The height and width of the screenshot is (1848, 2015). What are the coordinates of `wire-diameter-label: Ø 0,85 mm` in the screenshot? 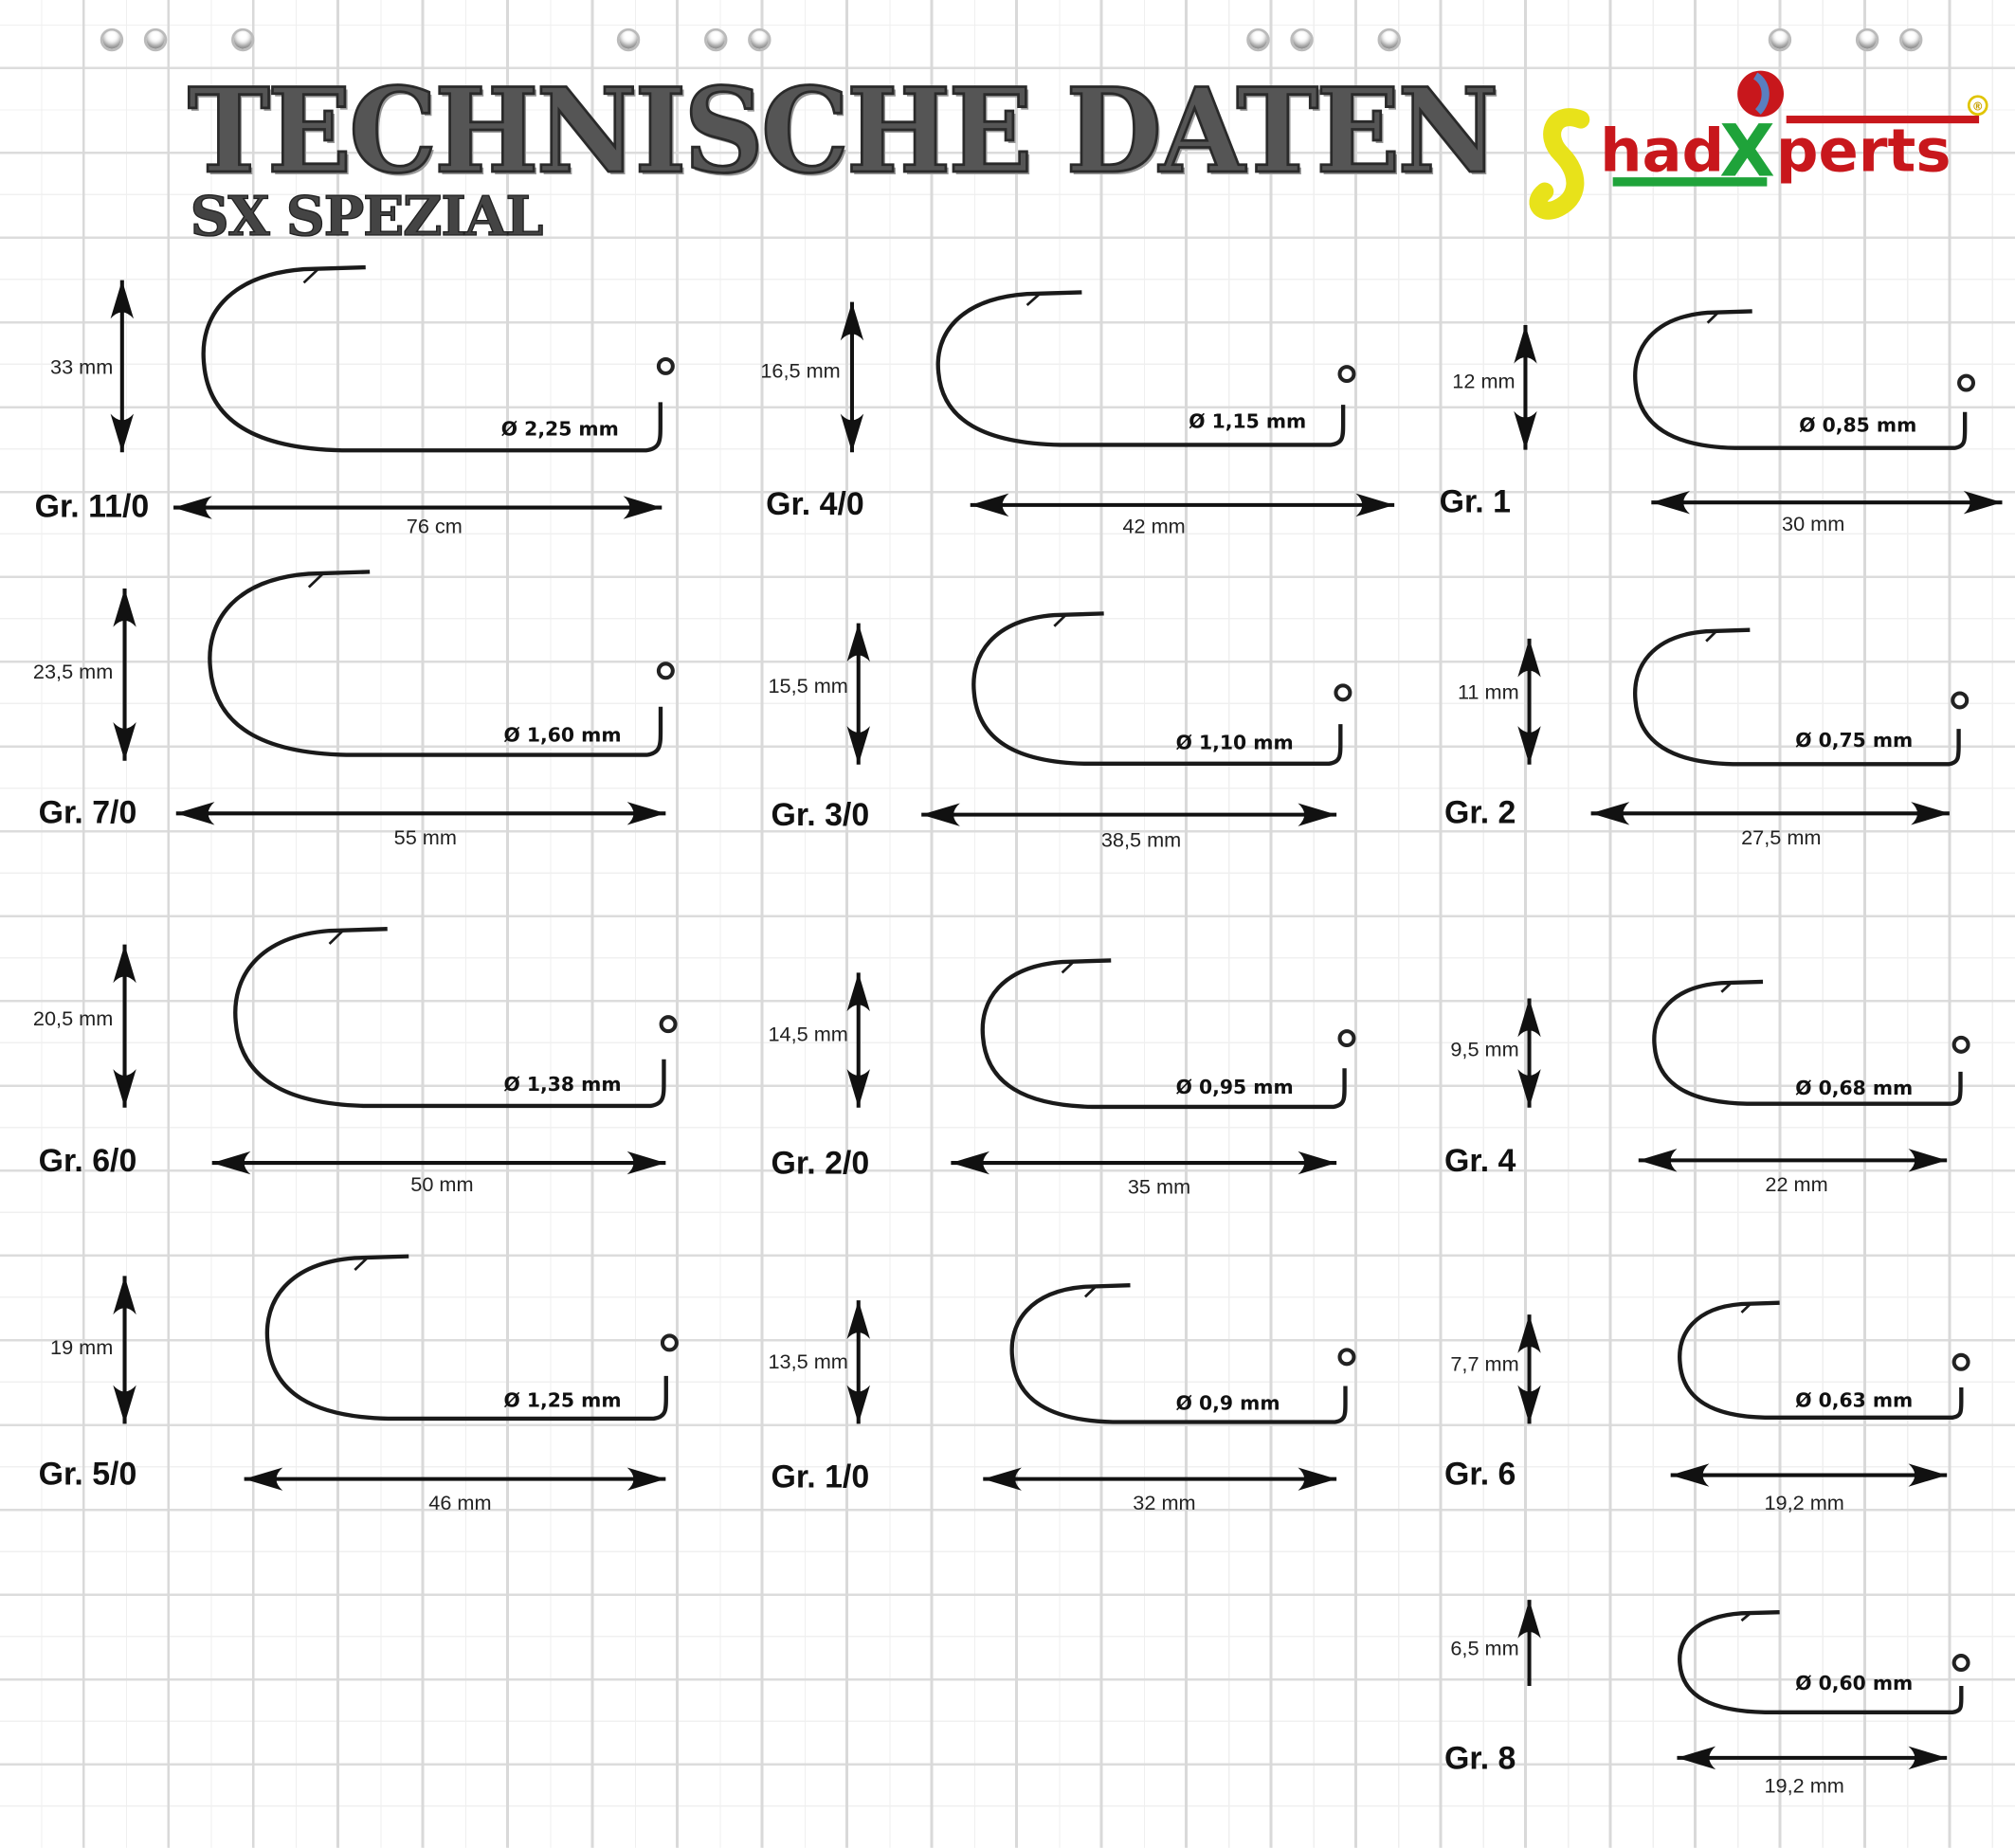 It's located at (1858, 426).